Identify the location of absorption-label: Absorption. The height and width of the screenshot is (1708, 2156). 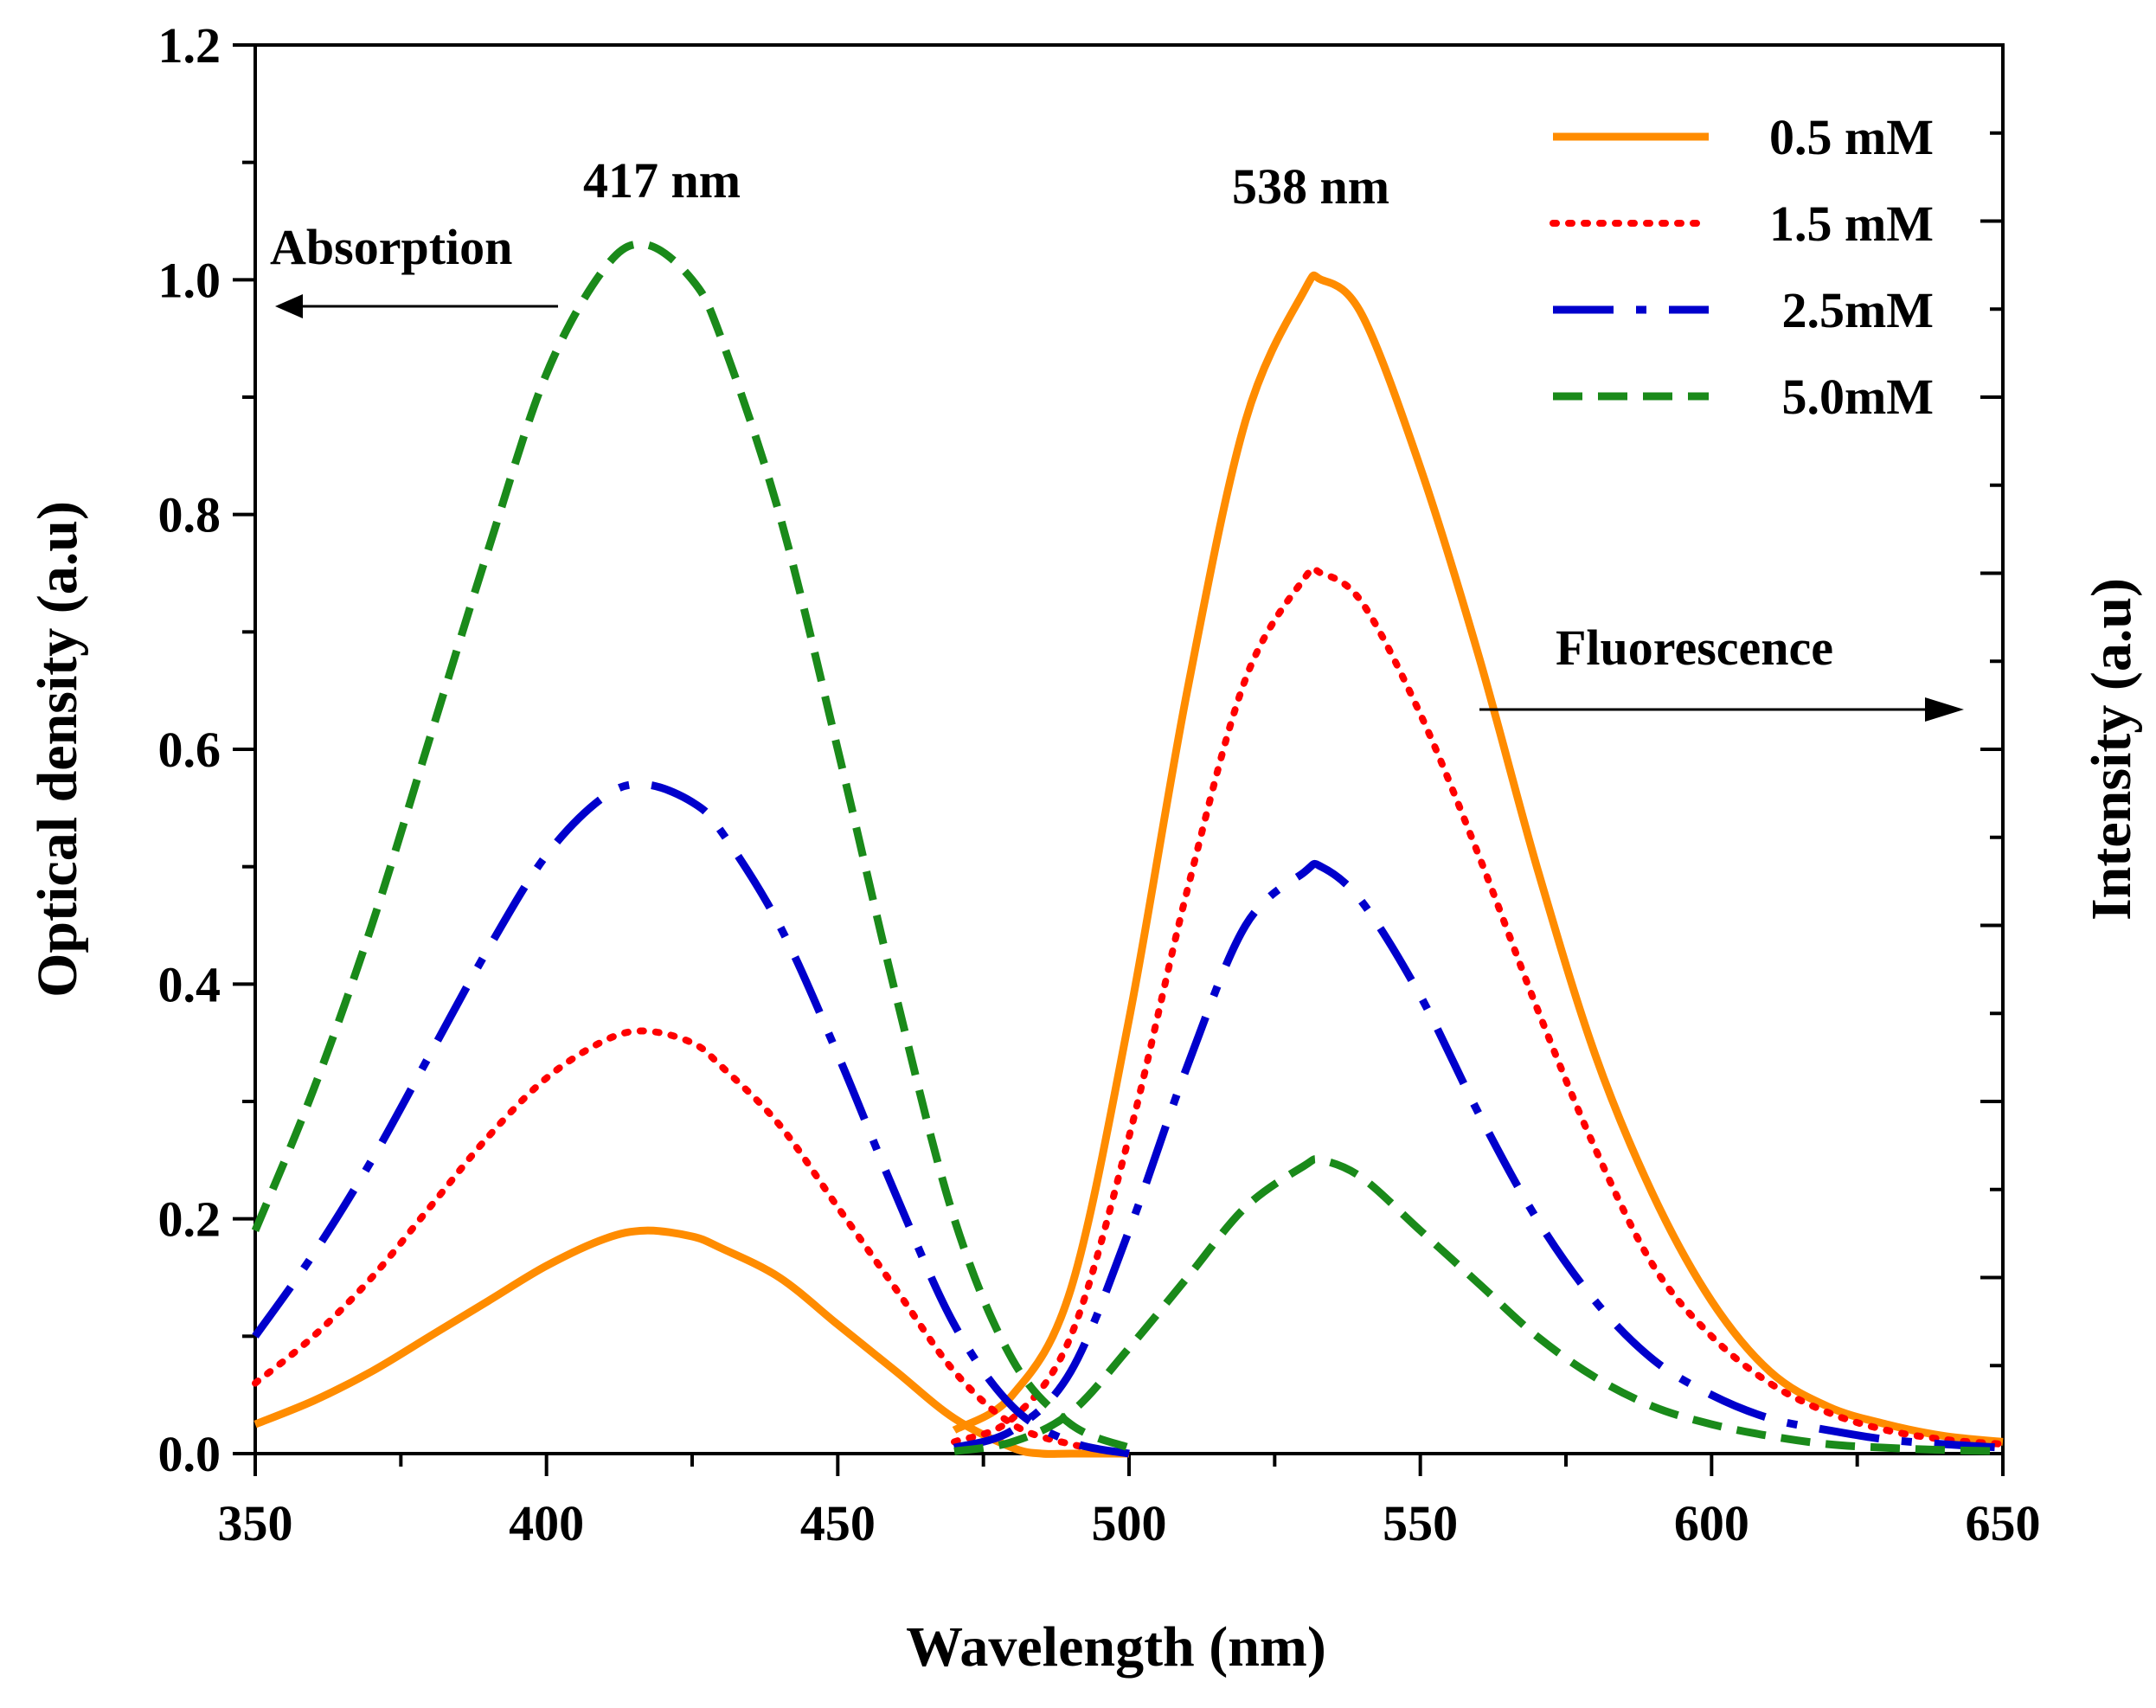
(391, 247).